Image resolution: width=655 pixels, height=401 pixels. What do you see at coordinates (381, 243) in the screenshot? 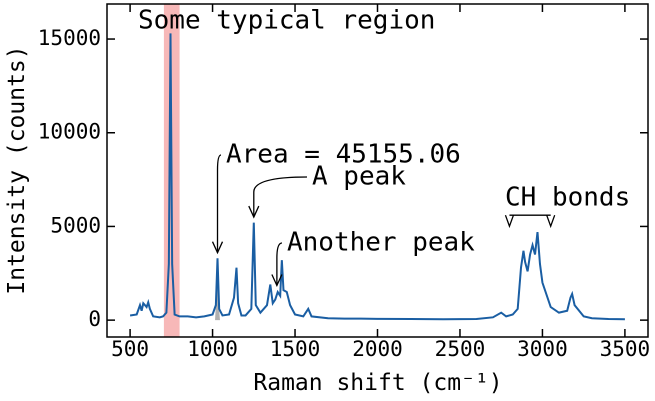
I see `annotation-text: Another peak` at bounding box center [381, 243].